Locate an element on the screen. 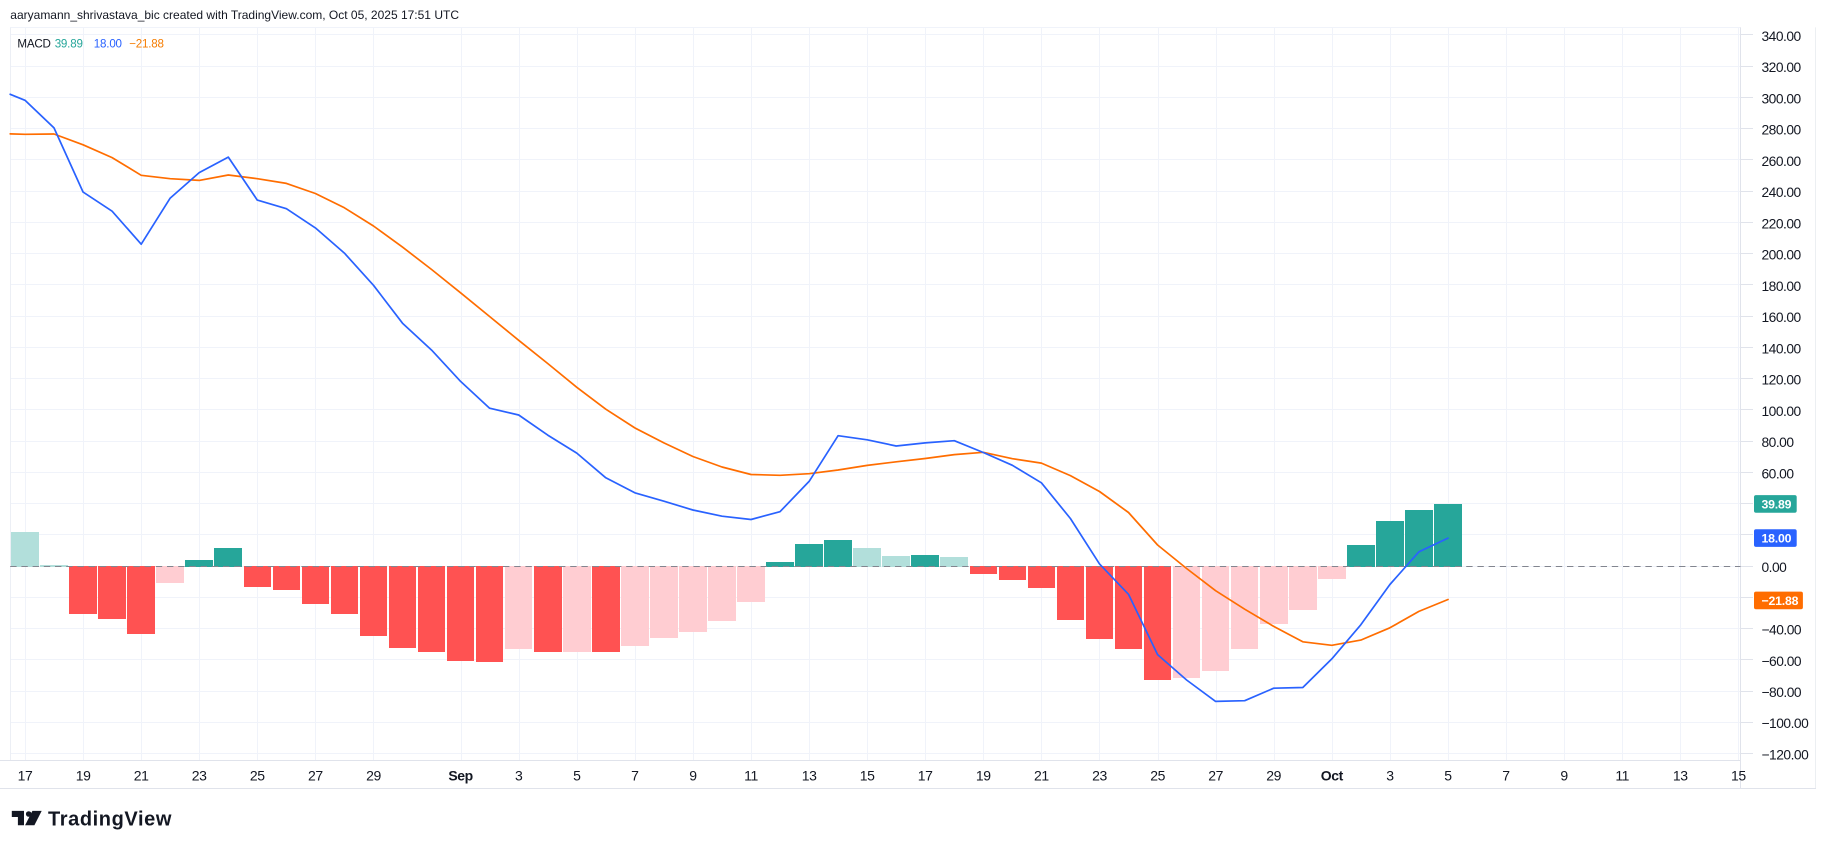 This screenshot has width=1825, height=849. svg-text: TradingView is located at coordinates (110, 819).